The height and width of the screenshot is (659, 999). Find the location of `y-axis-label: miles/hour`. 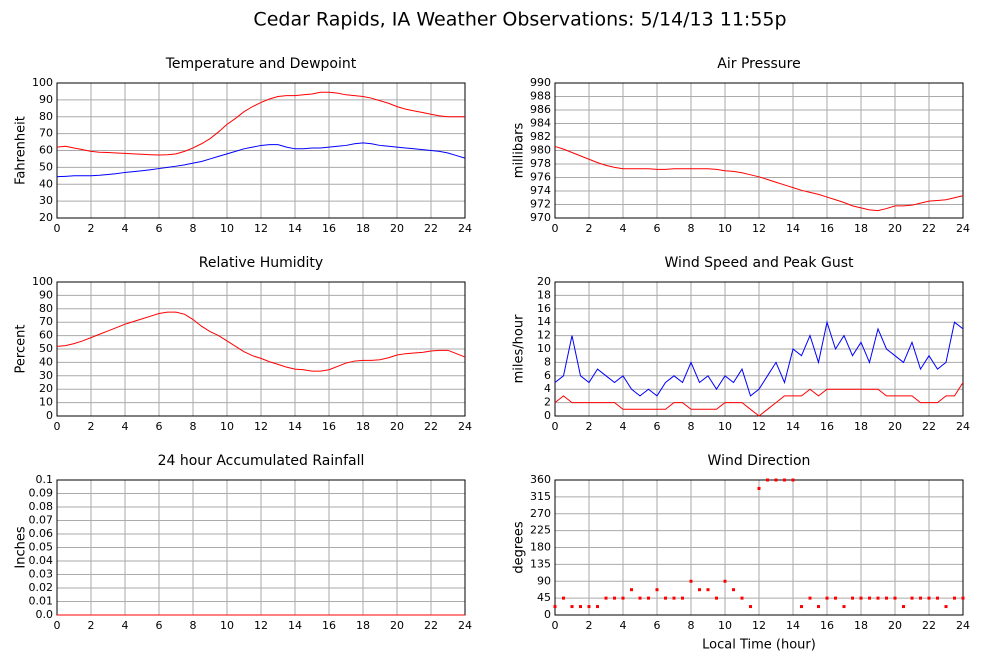

y-axis-label: miles/hour is located at coordinates (519, 348).